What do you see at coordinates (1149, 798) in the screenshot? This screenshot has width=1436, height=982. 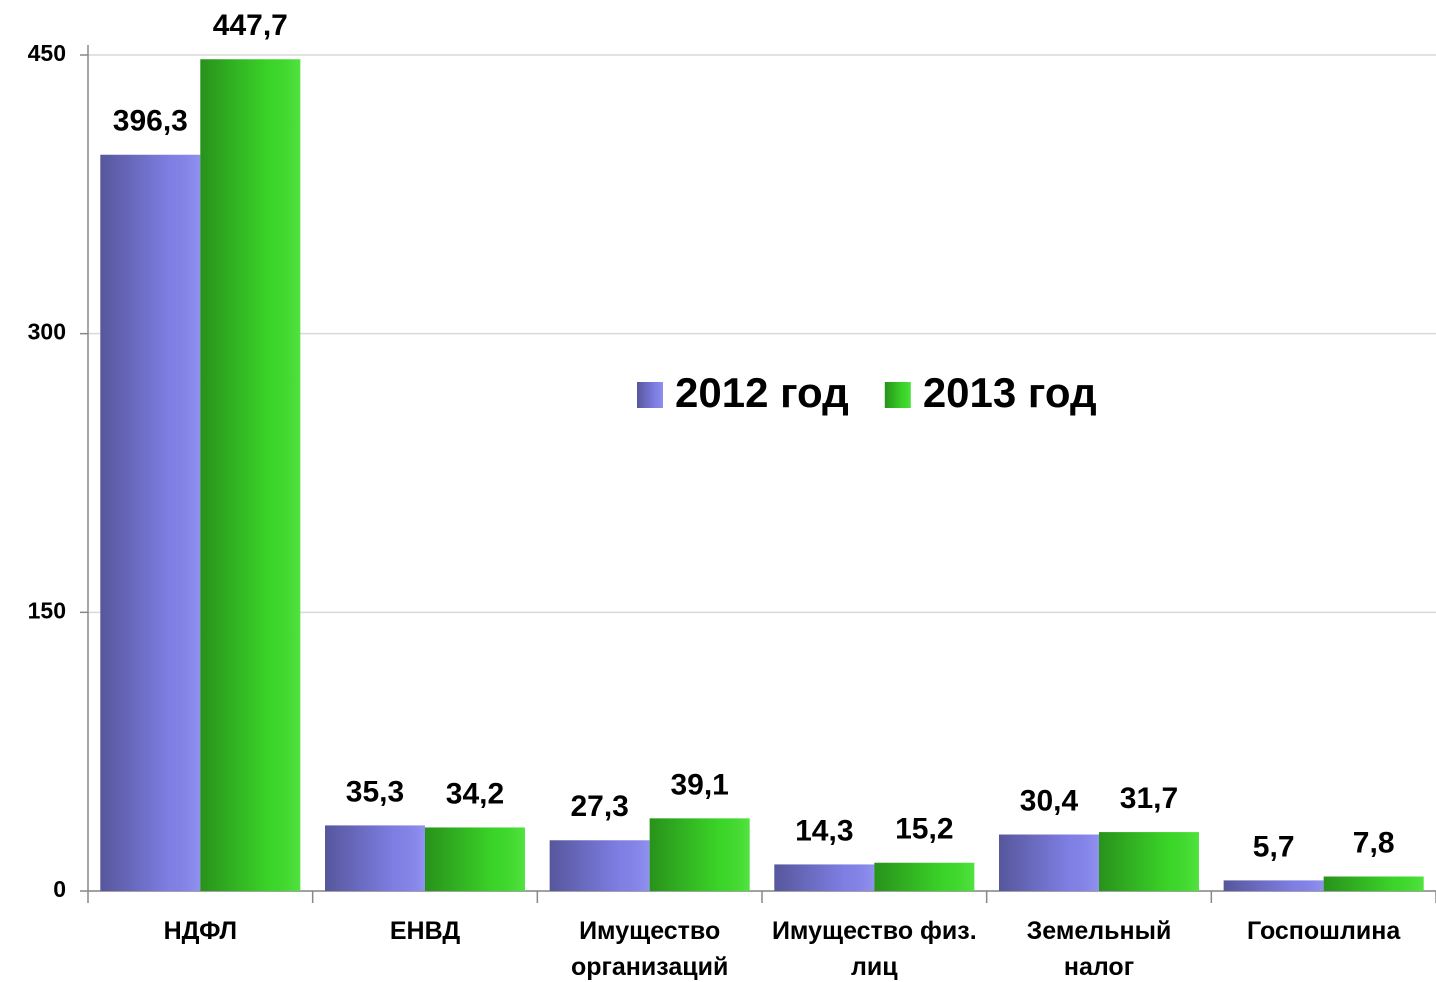 I see `value-label: 31,7` at bounding box center [1149, 798].